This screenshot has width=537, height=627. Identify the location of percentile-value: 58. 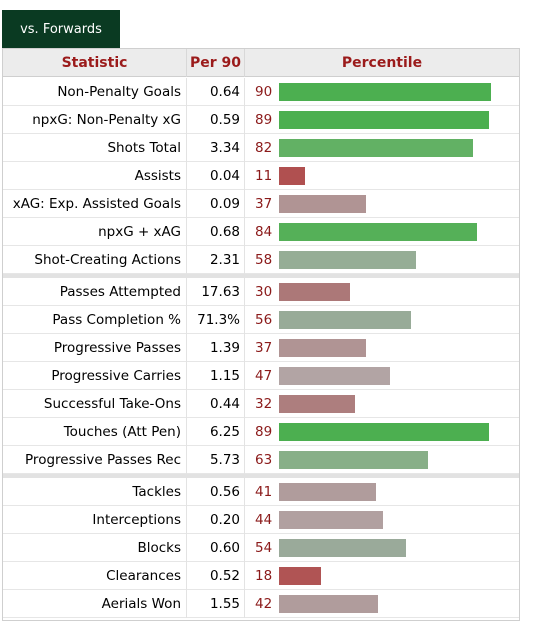
(264, 260).